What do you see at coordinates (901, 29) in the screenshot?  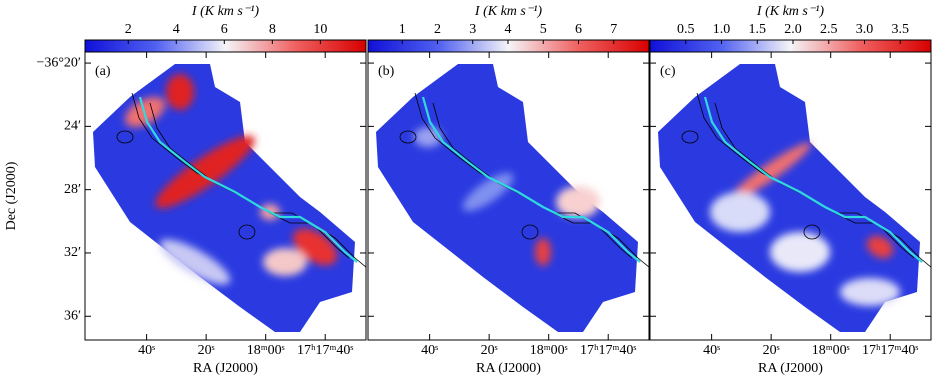 I see `colorbar-tick-label: 3.5` at bounding box center [901, 29].